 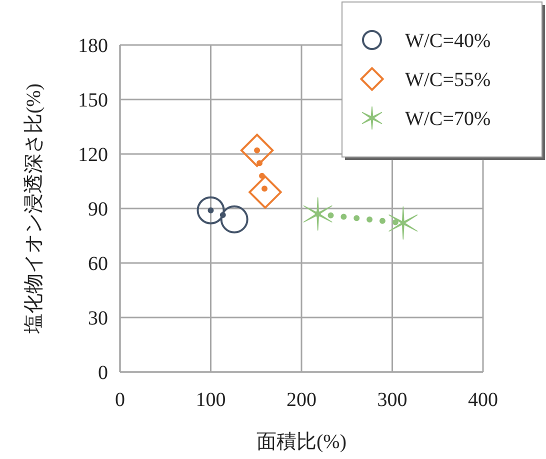 What do you see at coordinates (392, 400) in the screenshot?
I see `x-tick-label: 300` at bounding box center [392, 400].